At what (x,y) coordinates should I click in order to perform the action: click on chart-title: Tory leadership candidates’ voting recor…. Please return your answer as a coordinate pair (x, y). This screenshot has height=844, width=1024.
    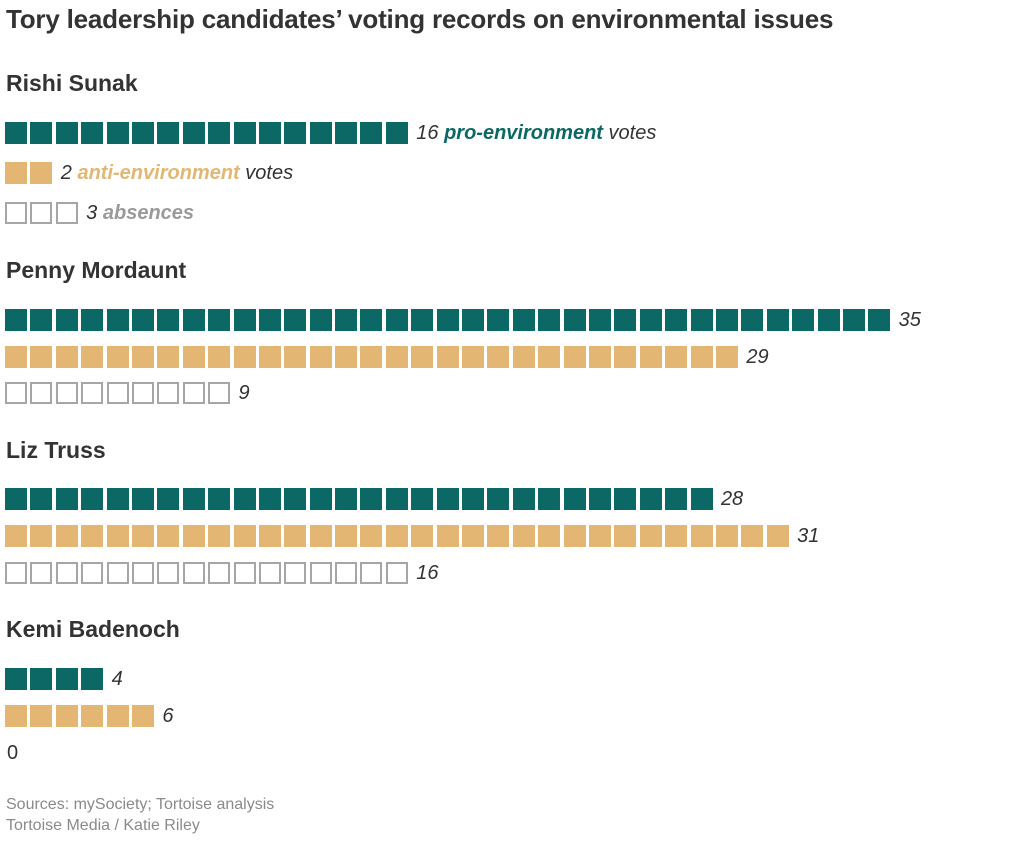
    Looking at the image, I should click on (420, 19).